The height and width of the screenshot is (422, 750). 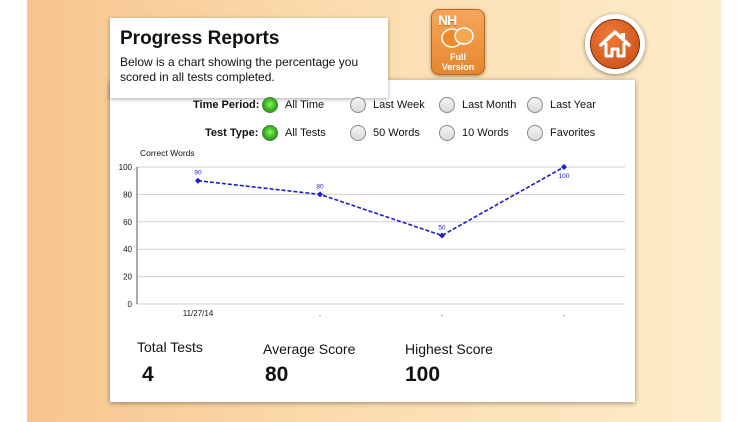 What do you see at coordinates (381, 201) in the screenshot?
I see `series-line` at bounding box center [381, 201].